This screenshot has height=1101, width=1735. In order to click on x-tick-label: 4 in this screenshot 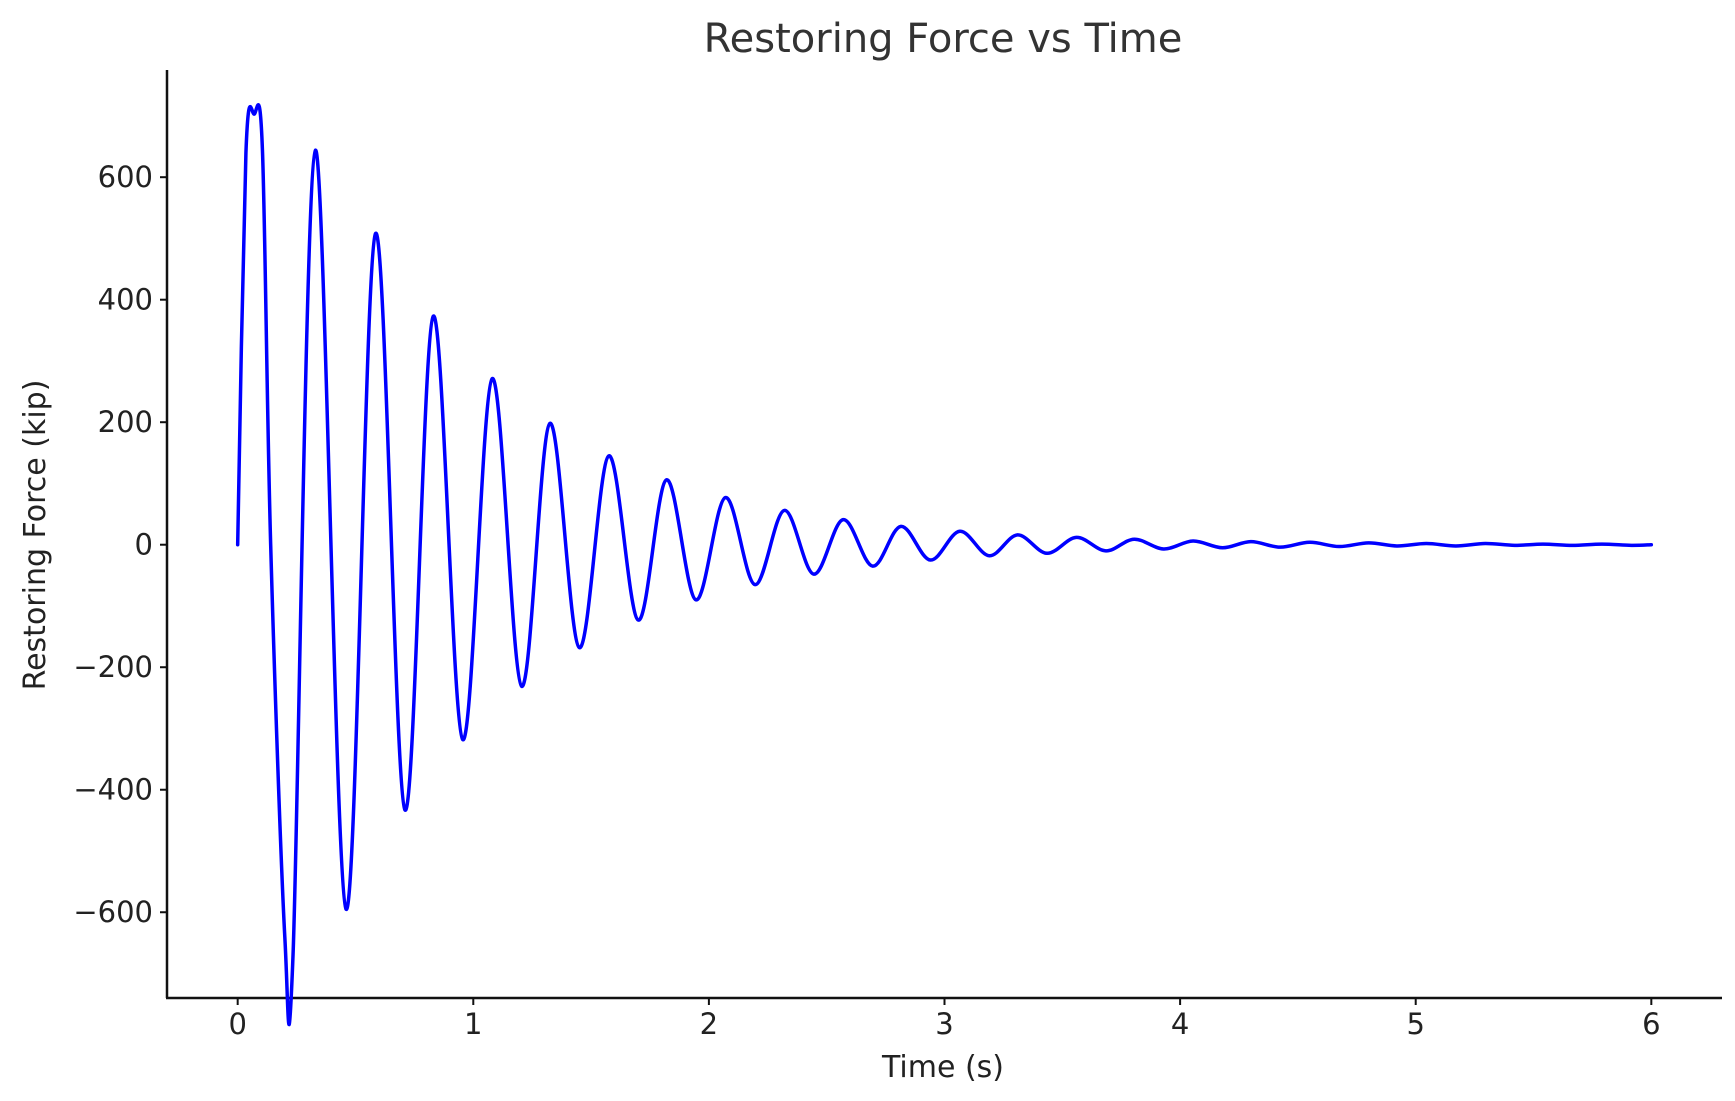, I will do `click(1180, 1024)`.